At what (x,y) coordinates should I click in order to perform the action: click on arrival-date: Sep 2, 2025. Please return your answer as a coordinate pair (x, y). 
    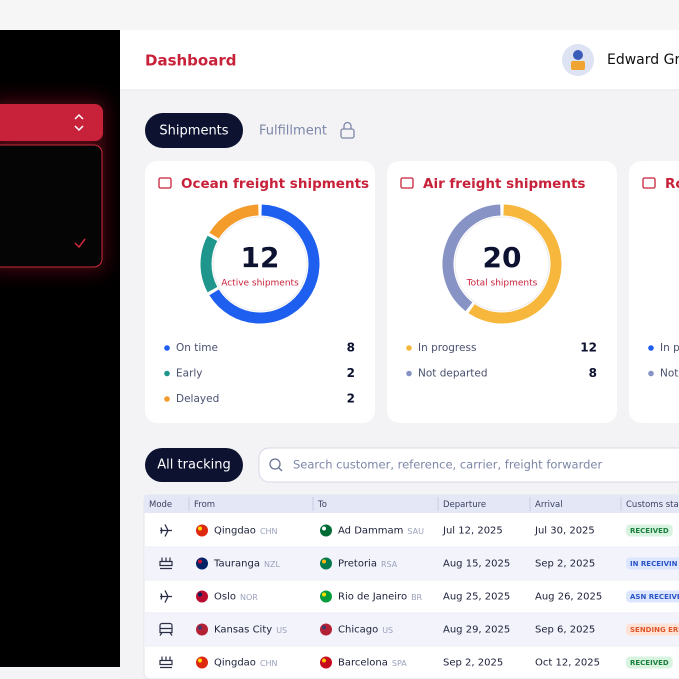
    Looking at the image, I should click on (565, 564).